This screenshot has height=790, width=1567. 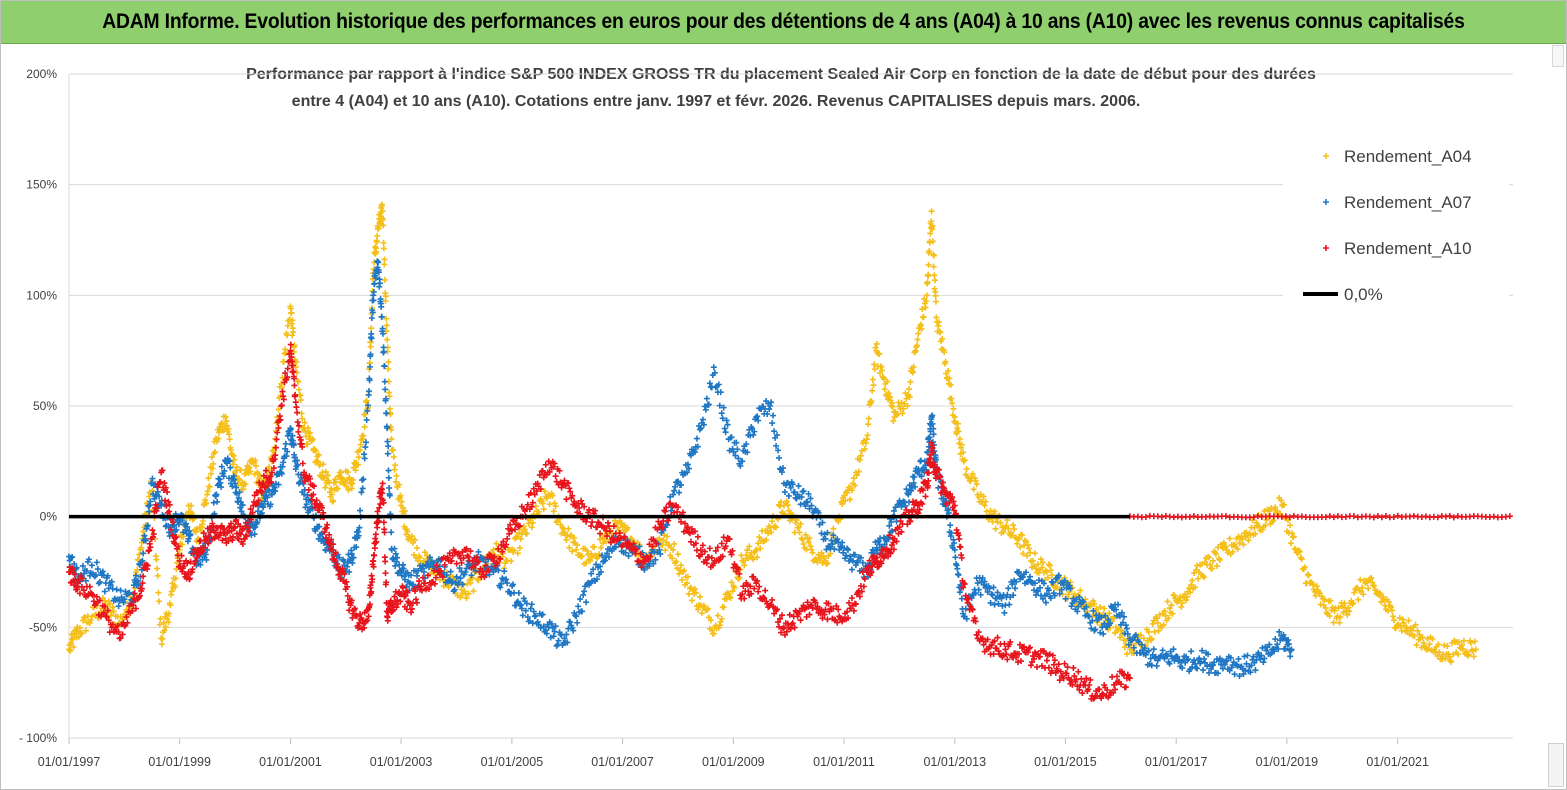 What do you see at coordinates (1326, 202) in the screenshot?
I see `legend-marker` at bounding box center [1326, 202].